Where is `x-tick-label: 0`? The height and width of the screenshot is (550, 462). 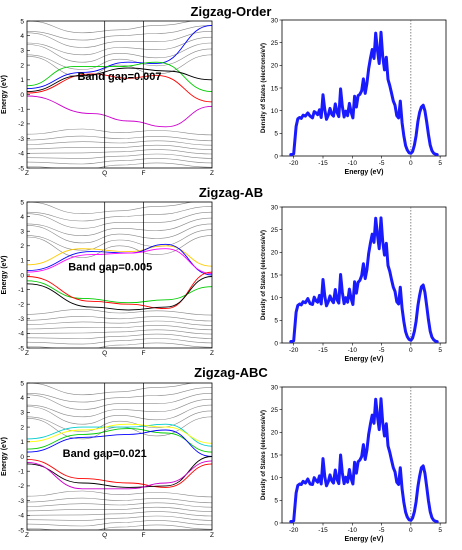 x-tick-label: 0 is located at coordinates (411, 530).